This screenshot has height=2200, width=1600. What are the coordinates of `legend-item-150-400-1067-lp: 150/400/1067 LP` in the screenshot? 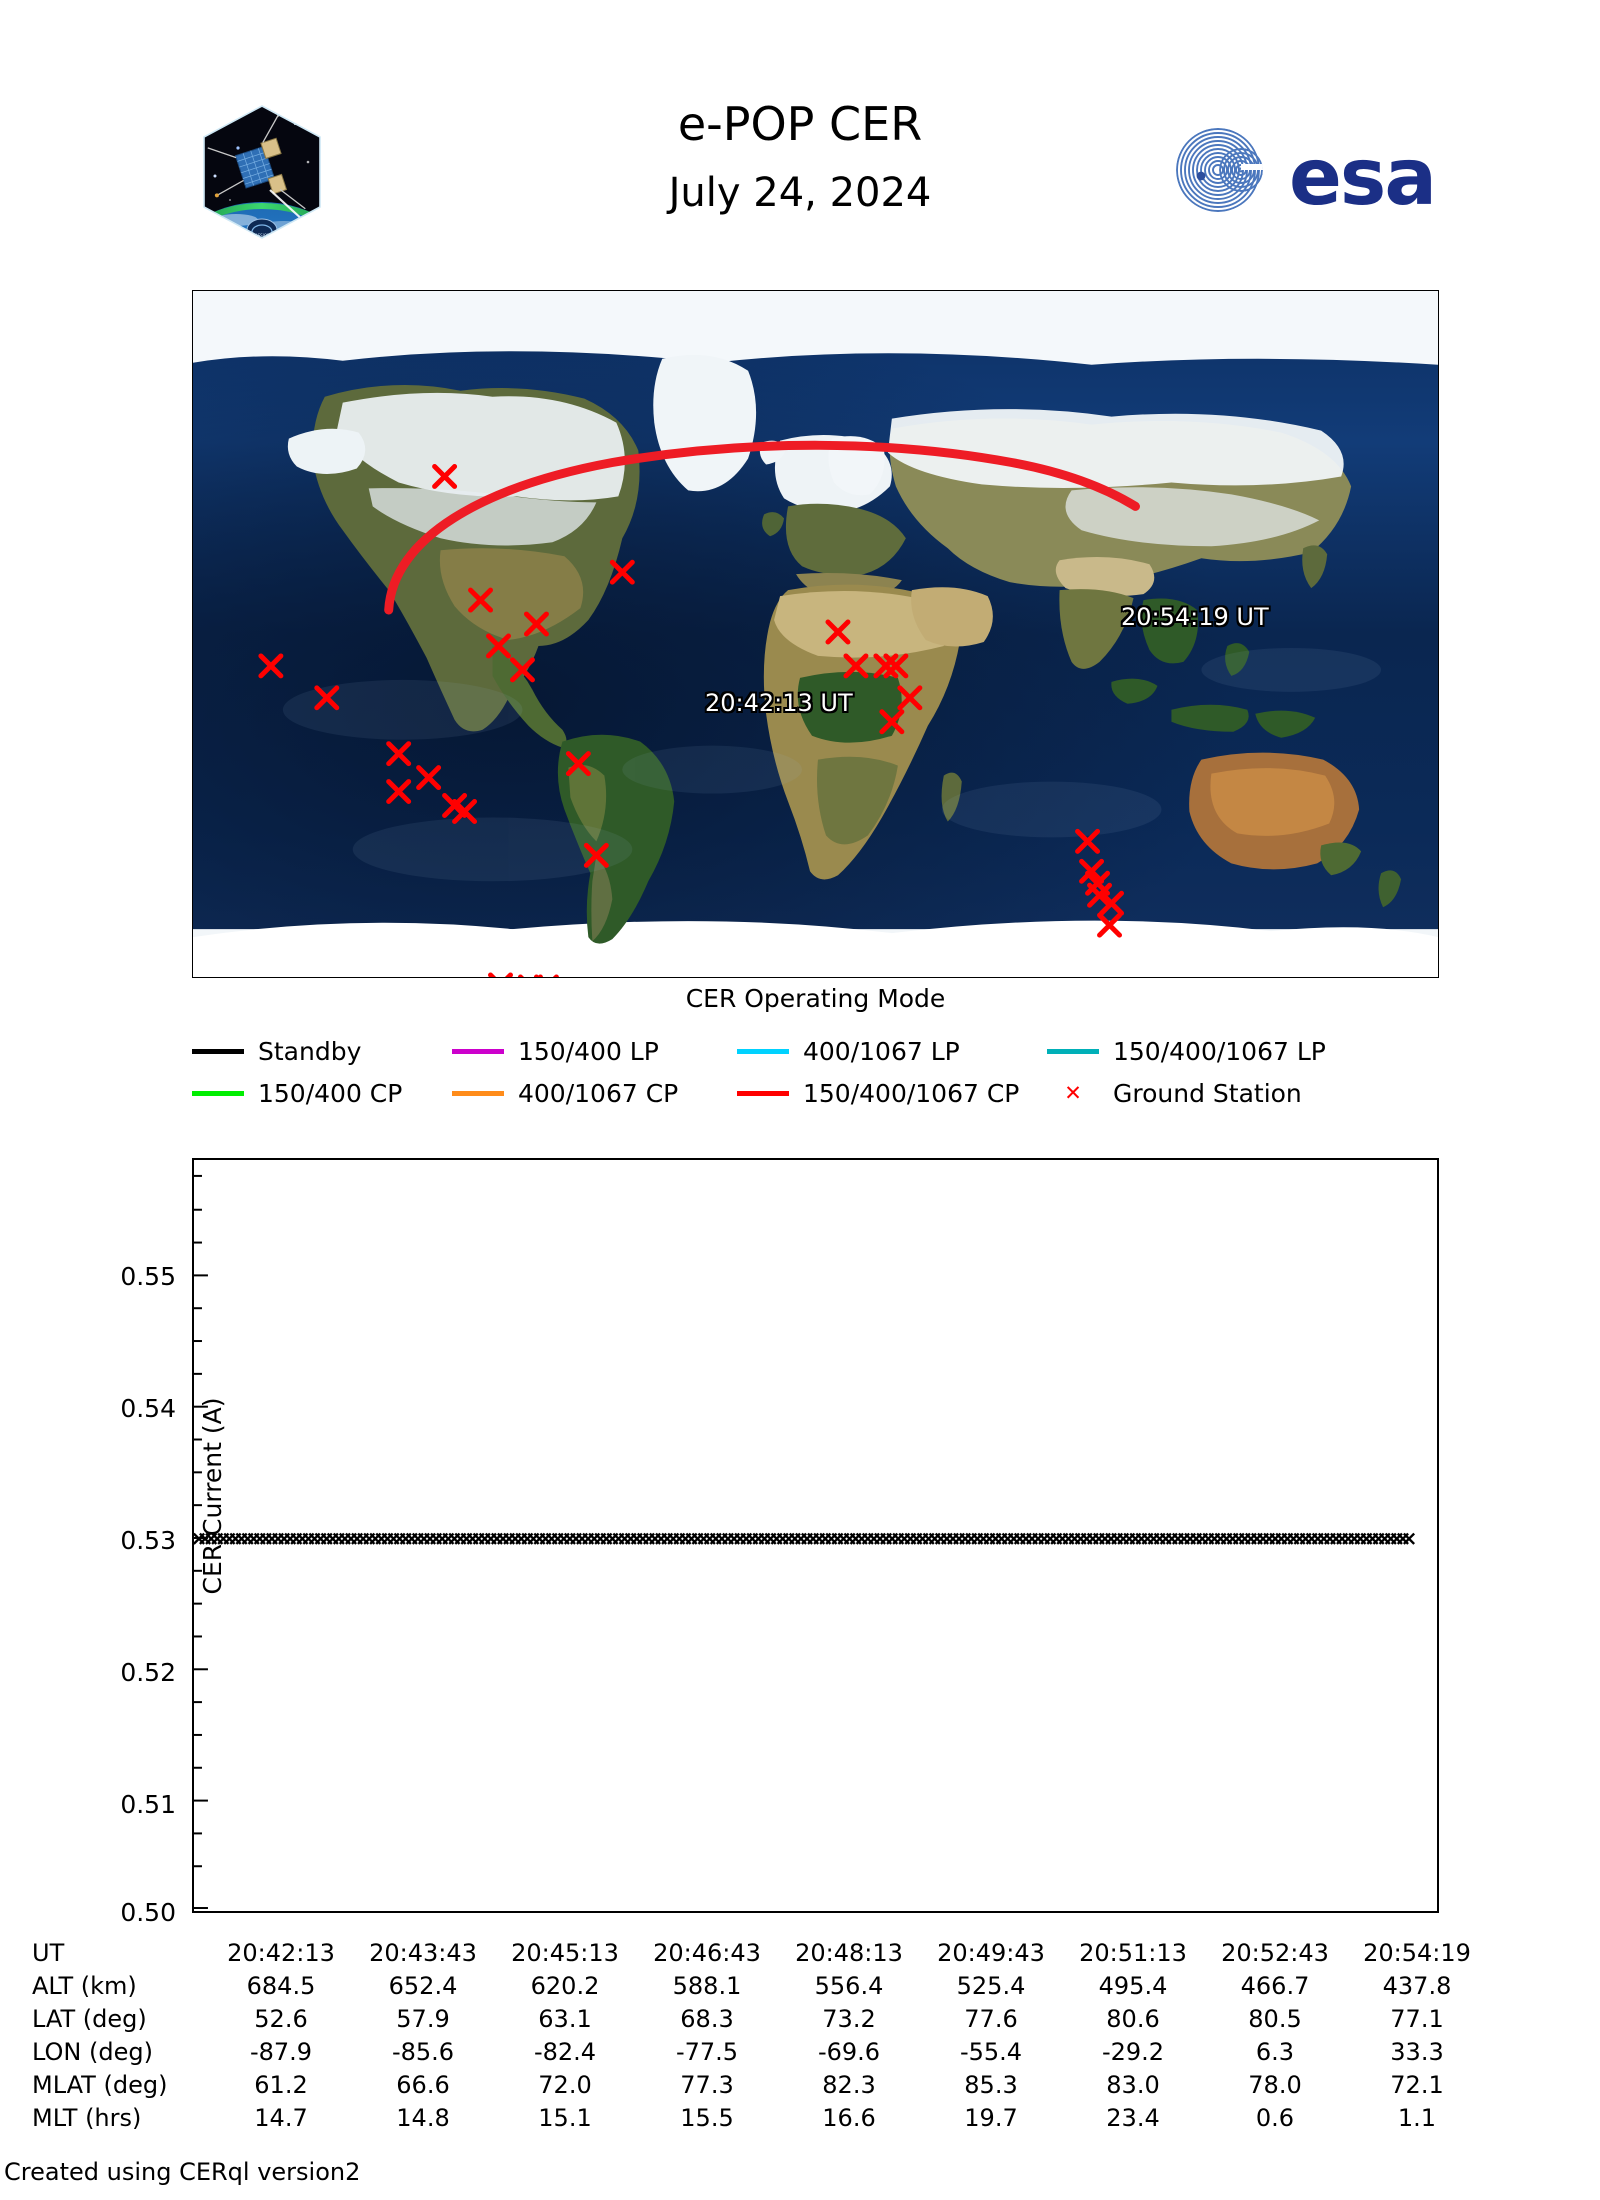 It's located at (1186, 1051).